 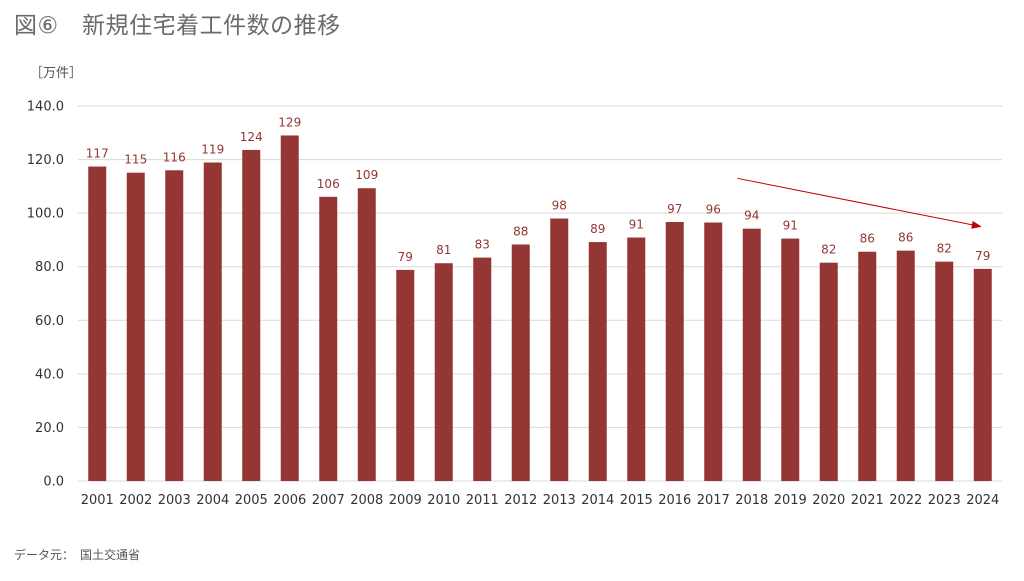 I want to click on data-source-note: データ元： 国土交通省, so click(x=77, y=555).